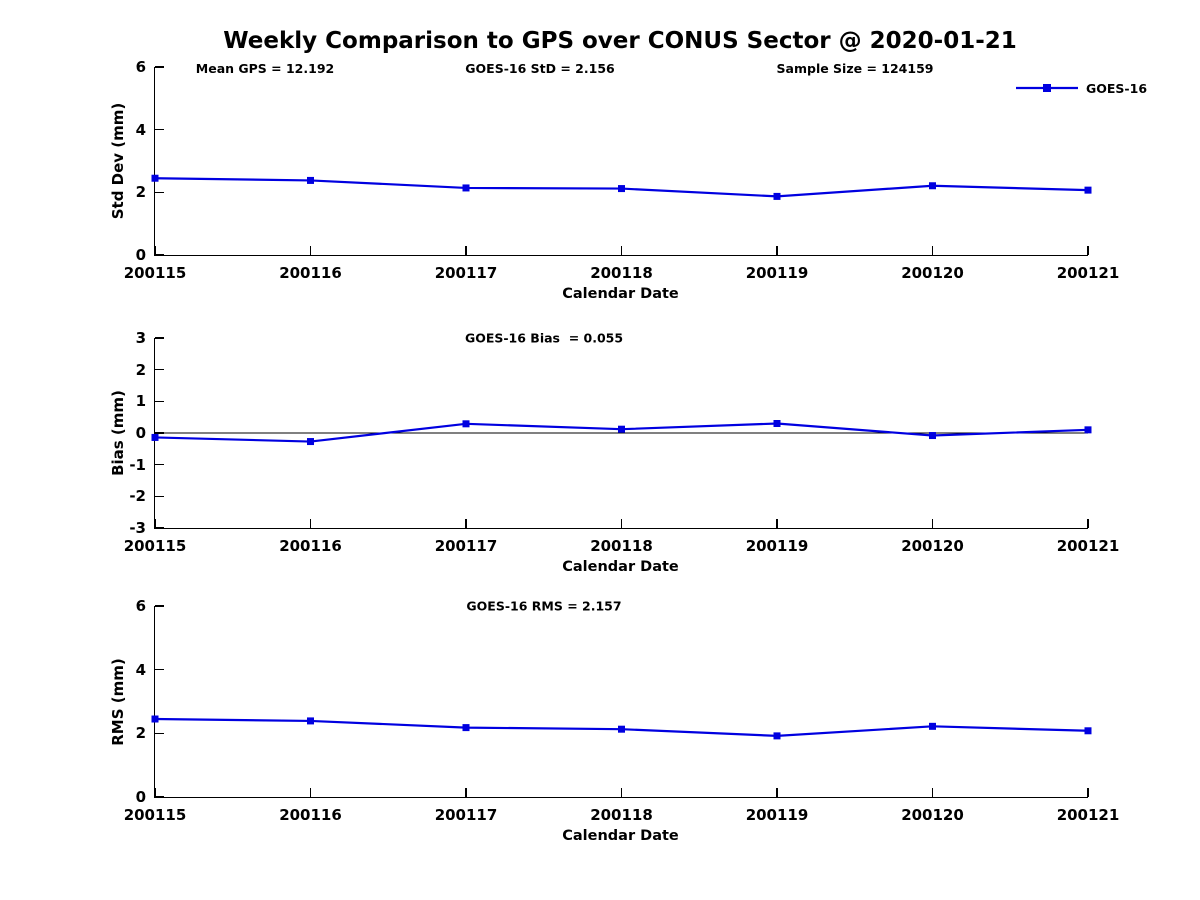 The image size is (1200, 900). What do you see at coordinates (118, 701) in the screenshot?
I see `y-axis-label-rms: RMS (mm)` at bounding box center [118, 701].